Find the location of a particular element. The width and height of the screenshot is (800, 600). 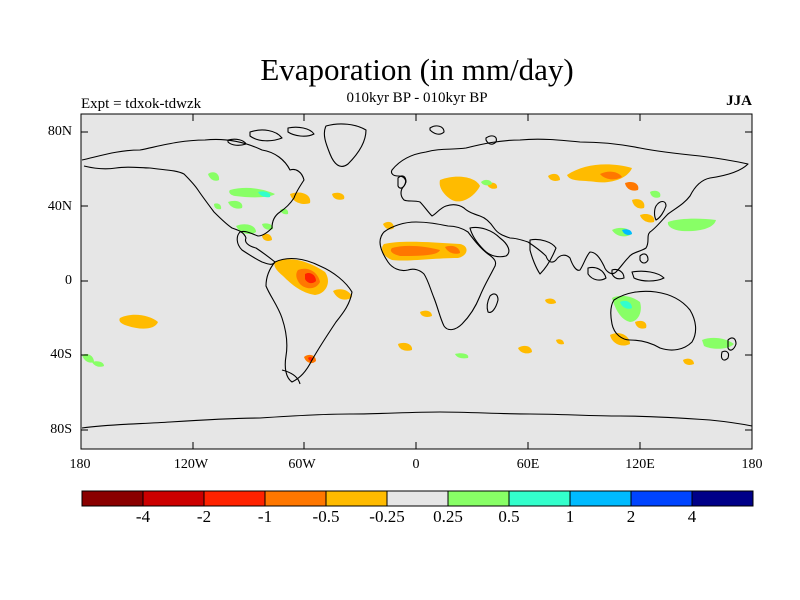

colorbar-label: 0.25 is located at coordinates (448, 516).